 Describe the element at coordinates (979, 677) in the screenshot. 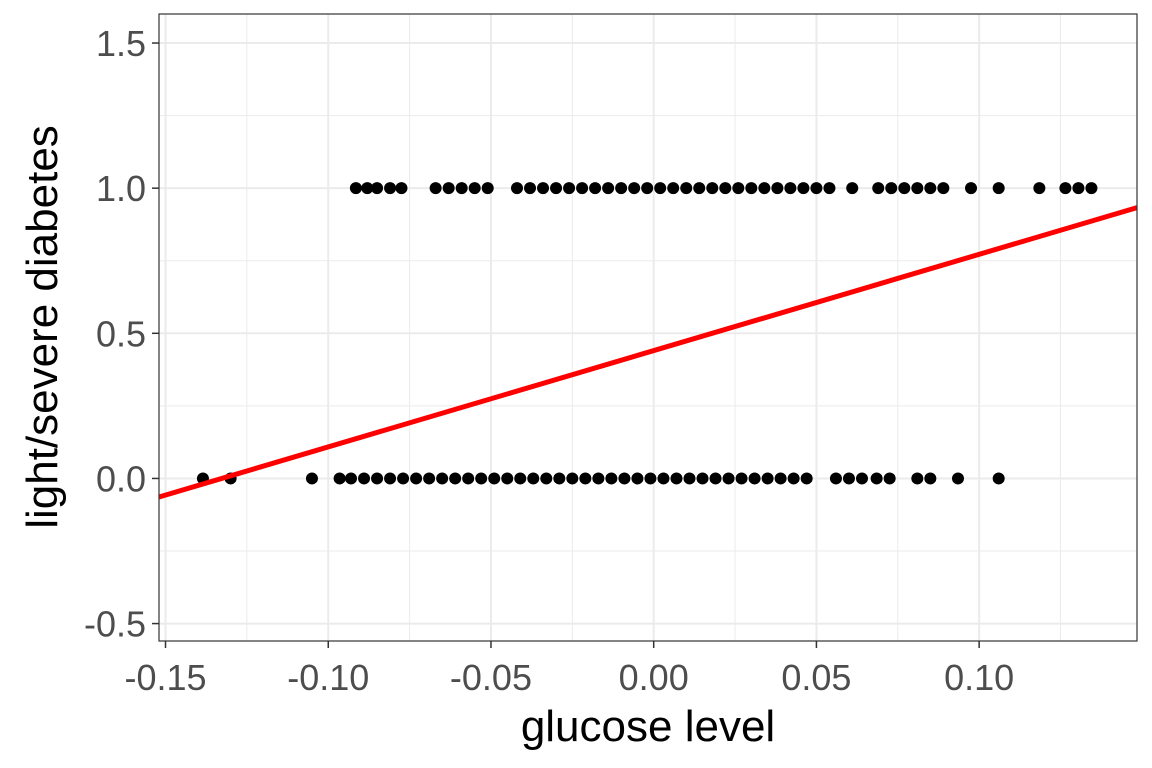

I see `x-tick-label: 0.10` at that location.